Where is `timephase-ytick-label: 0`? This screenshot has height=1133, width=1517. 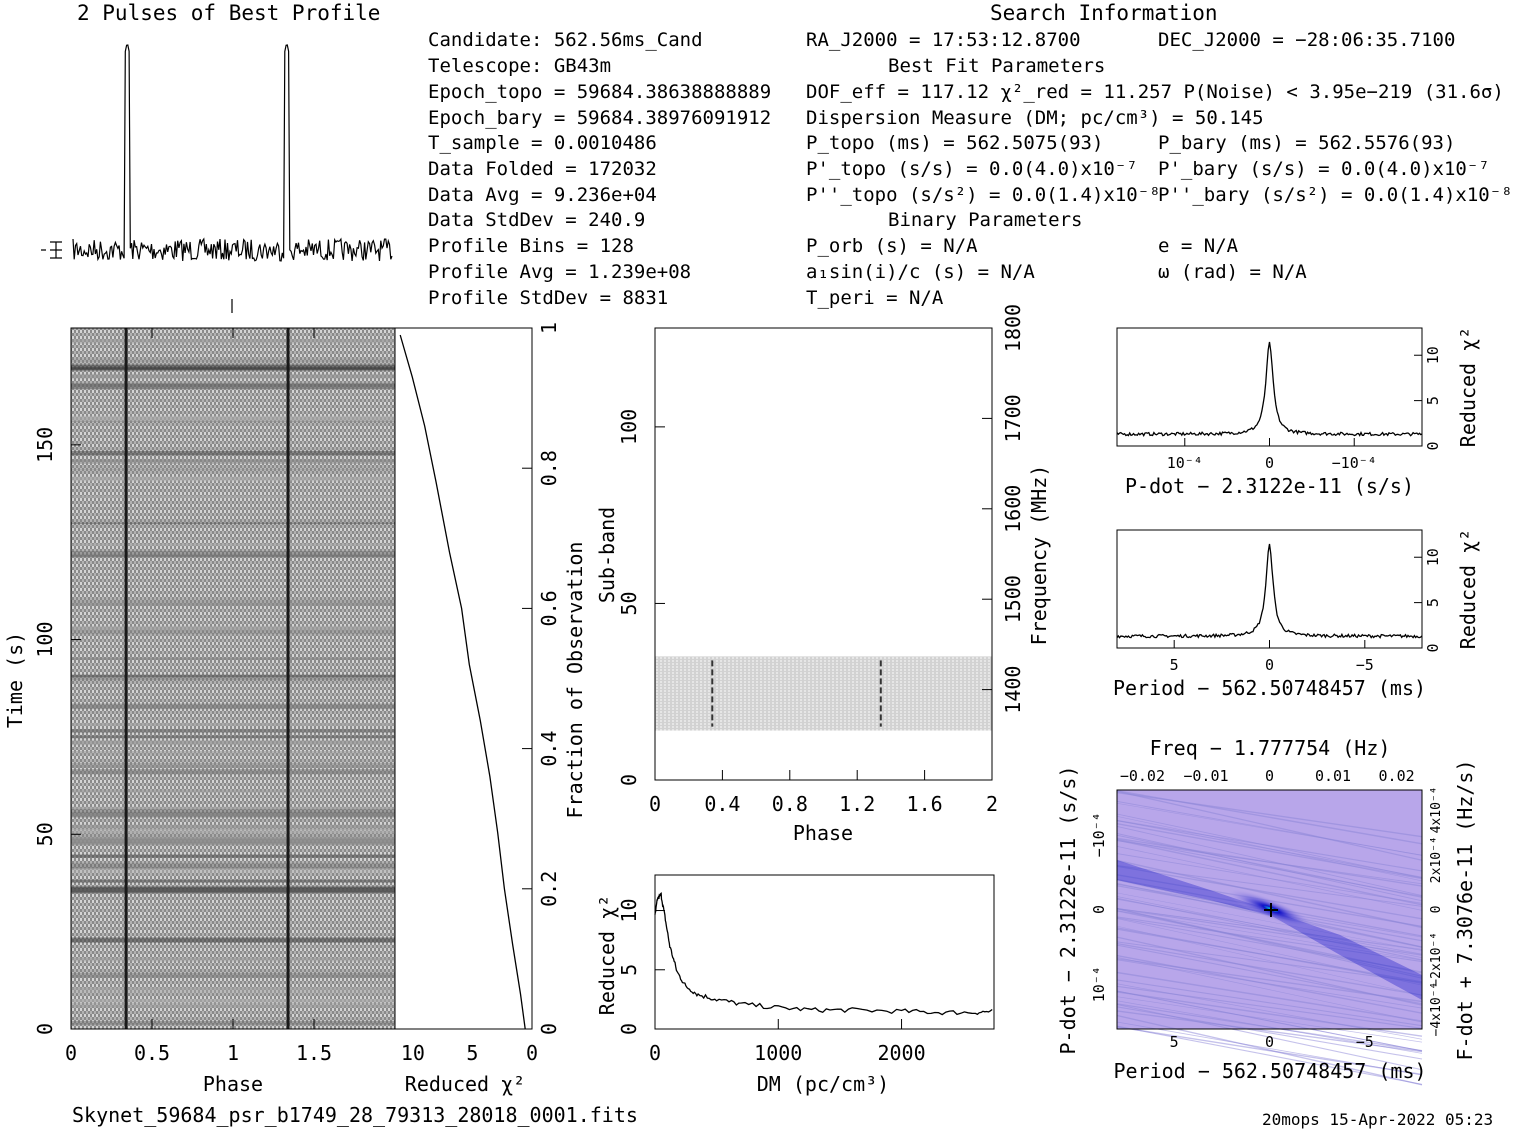 timephase-ytick-label: 0 is located at coordinates (45, 1029).